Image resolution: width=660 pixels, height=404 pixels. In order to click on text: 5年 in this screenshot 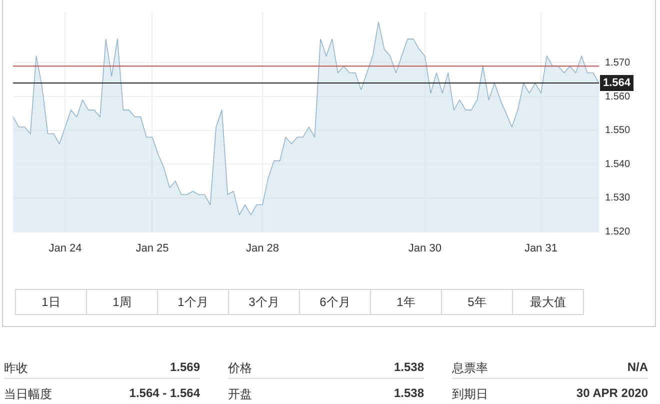, I will do `click(477, 302)`.